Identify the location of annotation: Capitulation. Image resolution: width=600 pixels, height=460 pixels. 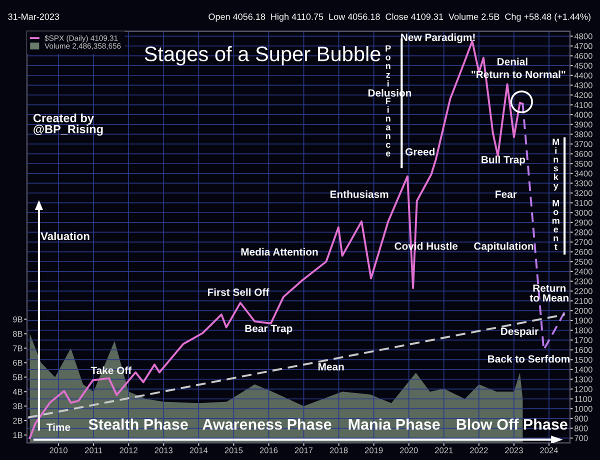
(504, 247).